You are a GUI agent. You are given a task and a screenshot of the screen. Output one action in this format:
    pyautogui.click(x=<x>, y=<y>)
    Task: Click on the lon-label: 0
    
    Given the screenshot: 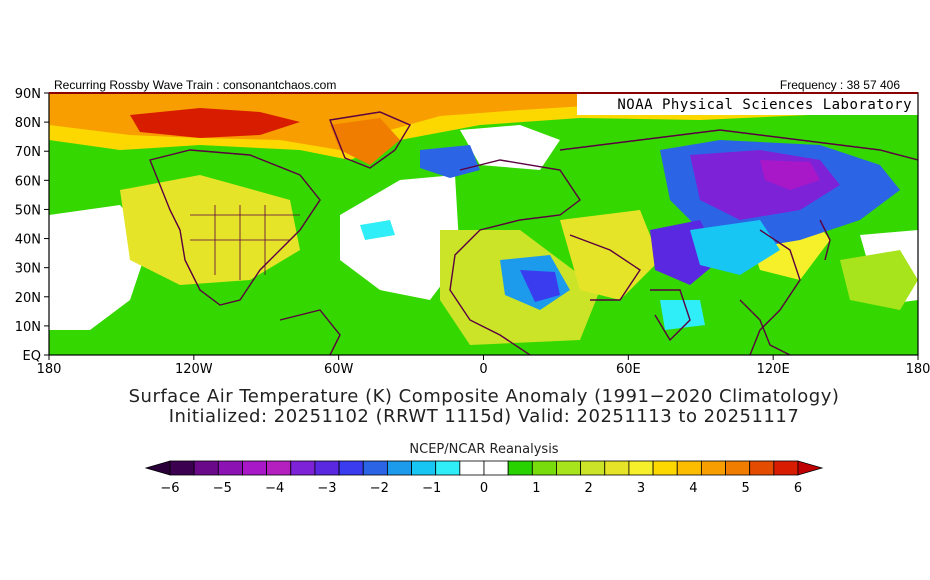 What is the action you would take?
    pyautogui.click(x=483, y=369)
    